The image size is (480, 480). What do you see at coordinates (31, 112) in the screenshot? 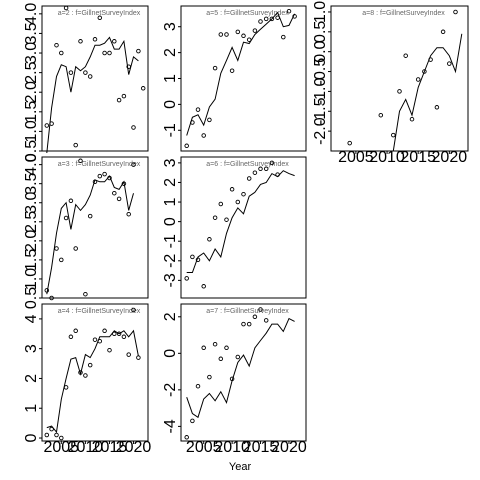
I see `y-tick-label: 1.5` at bounding box center [31, 112].